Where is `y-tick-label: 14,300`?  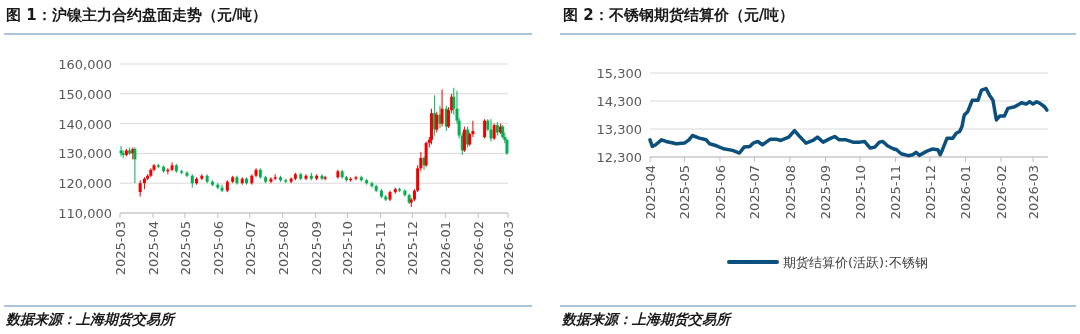
y-tick-label: 14,300 is located at coordinates (619, 101).